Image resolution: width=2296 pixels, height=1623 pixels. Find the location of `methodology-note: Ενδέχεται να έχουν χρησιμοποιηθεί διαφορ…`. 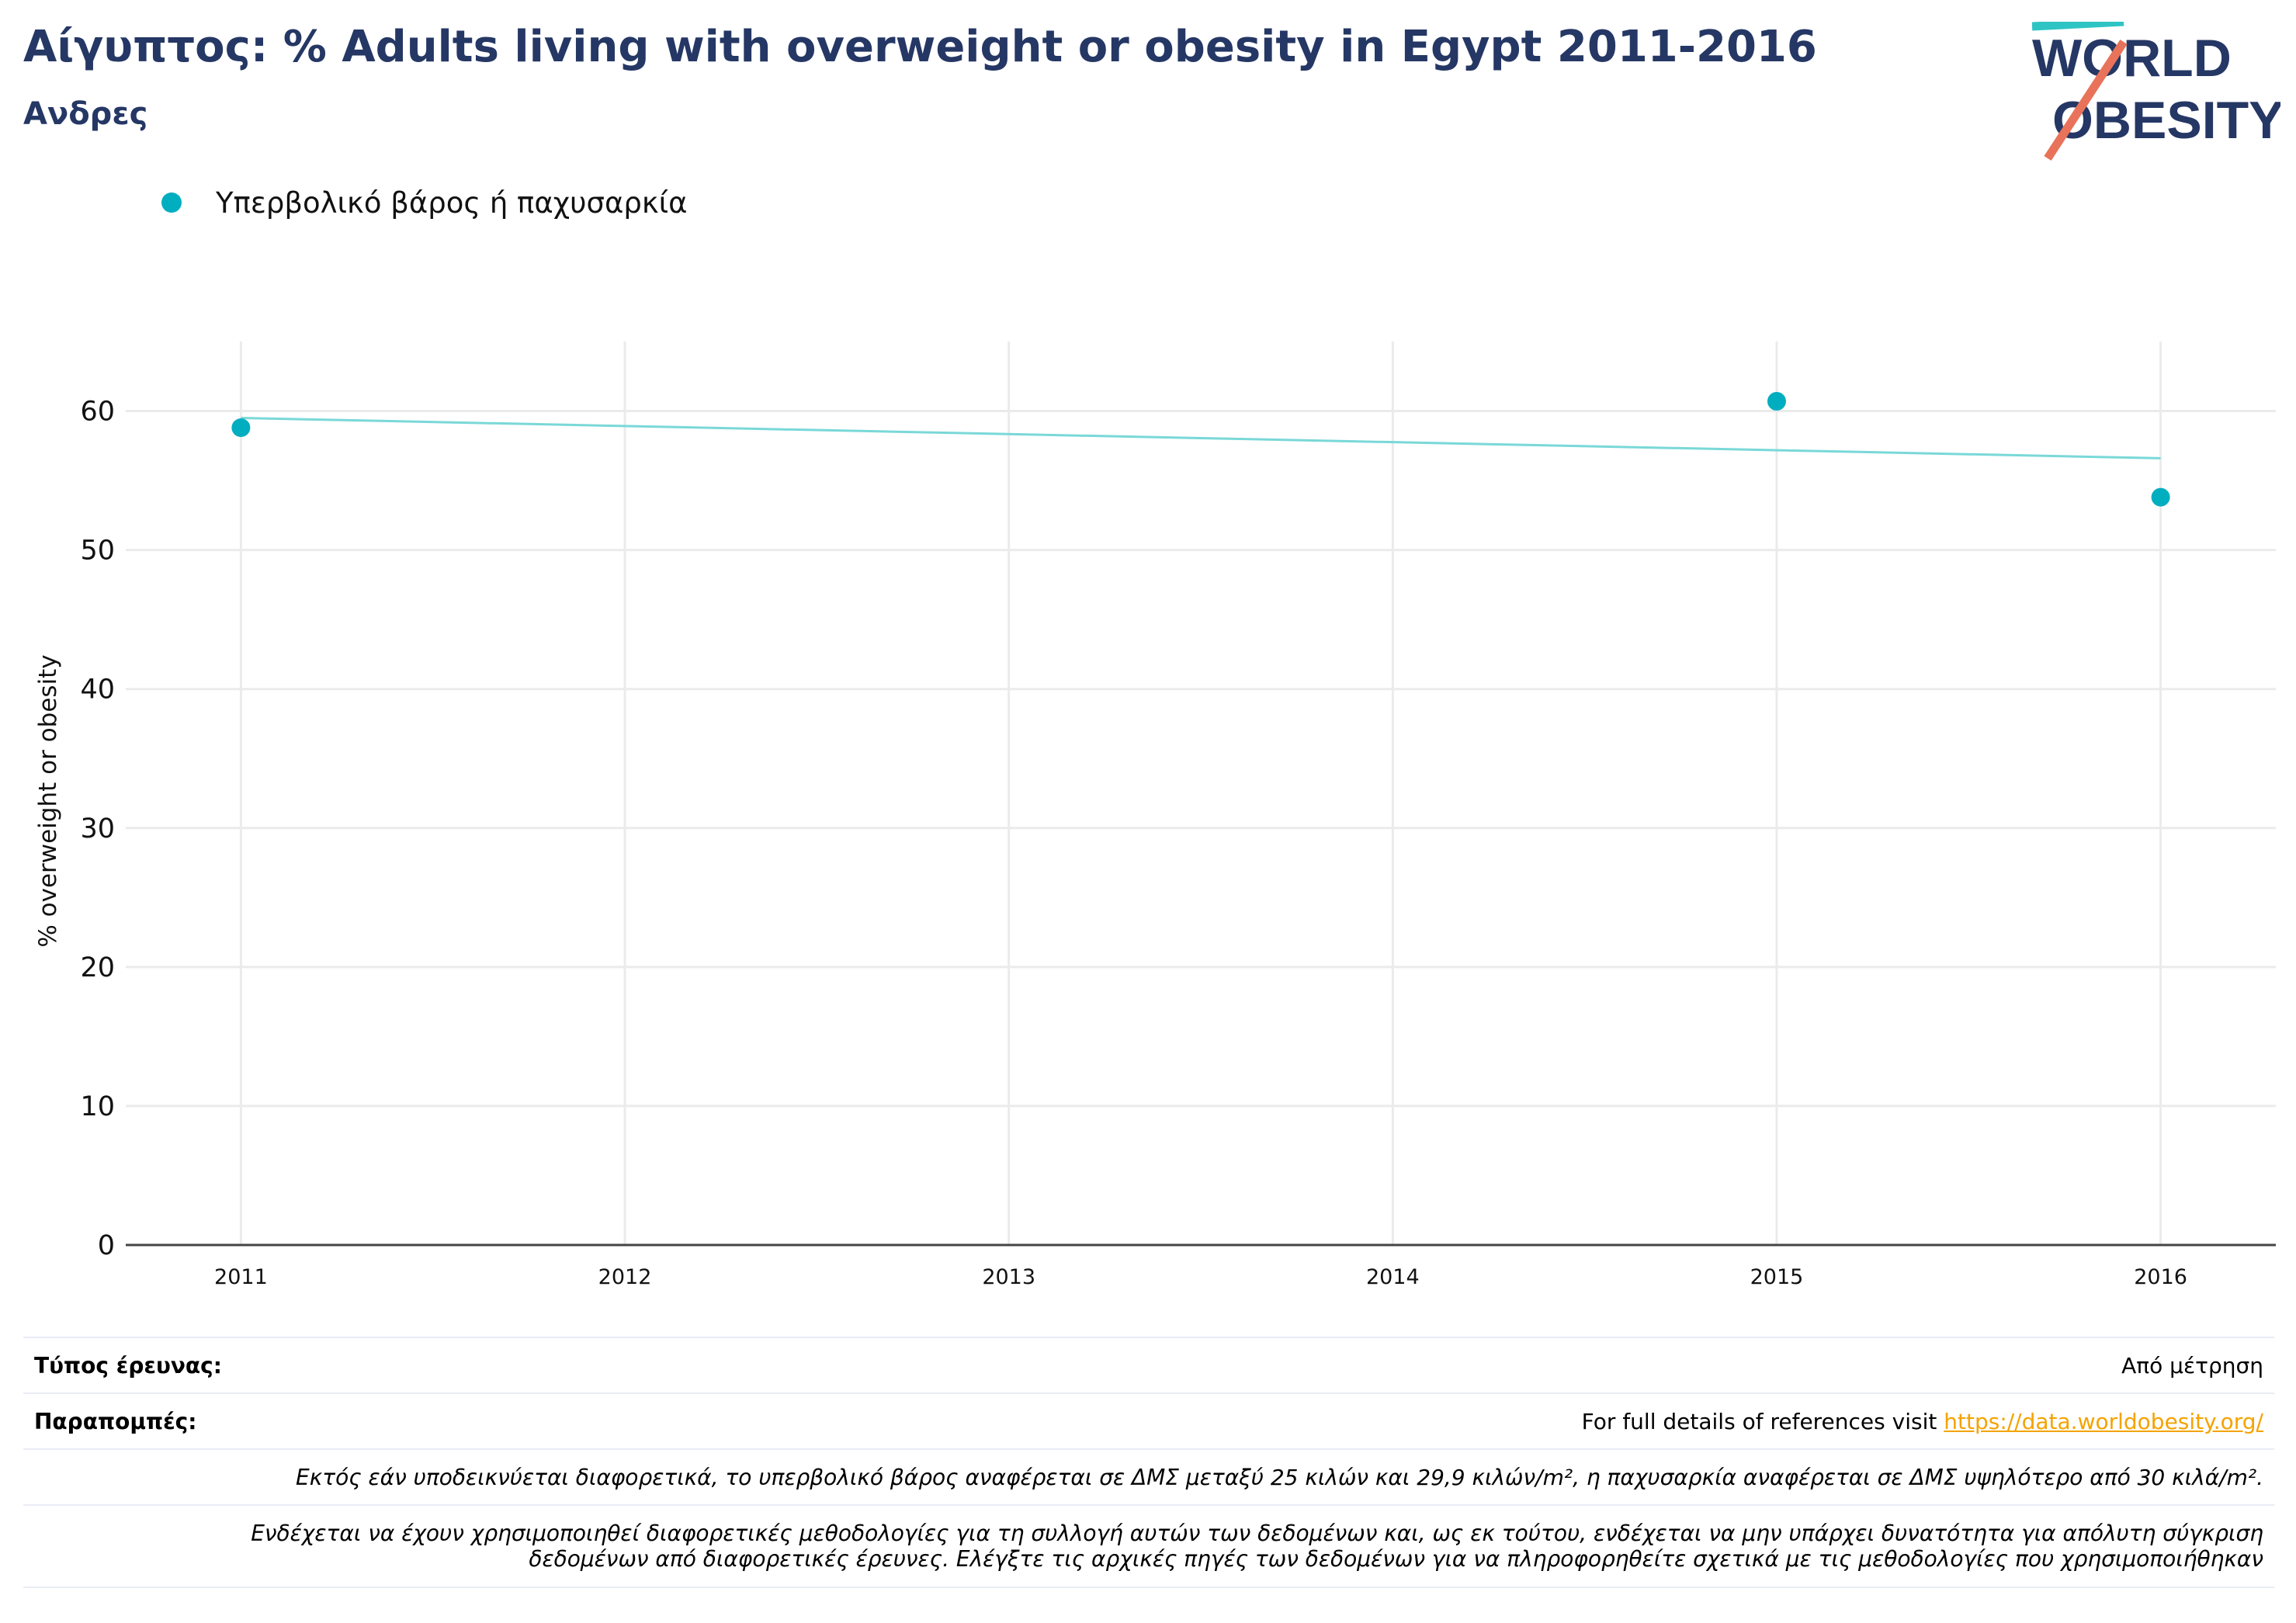

methodology-note: Ενδέχεται να έχουν χρησιμοποιηθεί διαφορ… is located at coordinates (1148, 1546).